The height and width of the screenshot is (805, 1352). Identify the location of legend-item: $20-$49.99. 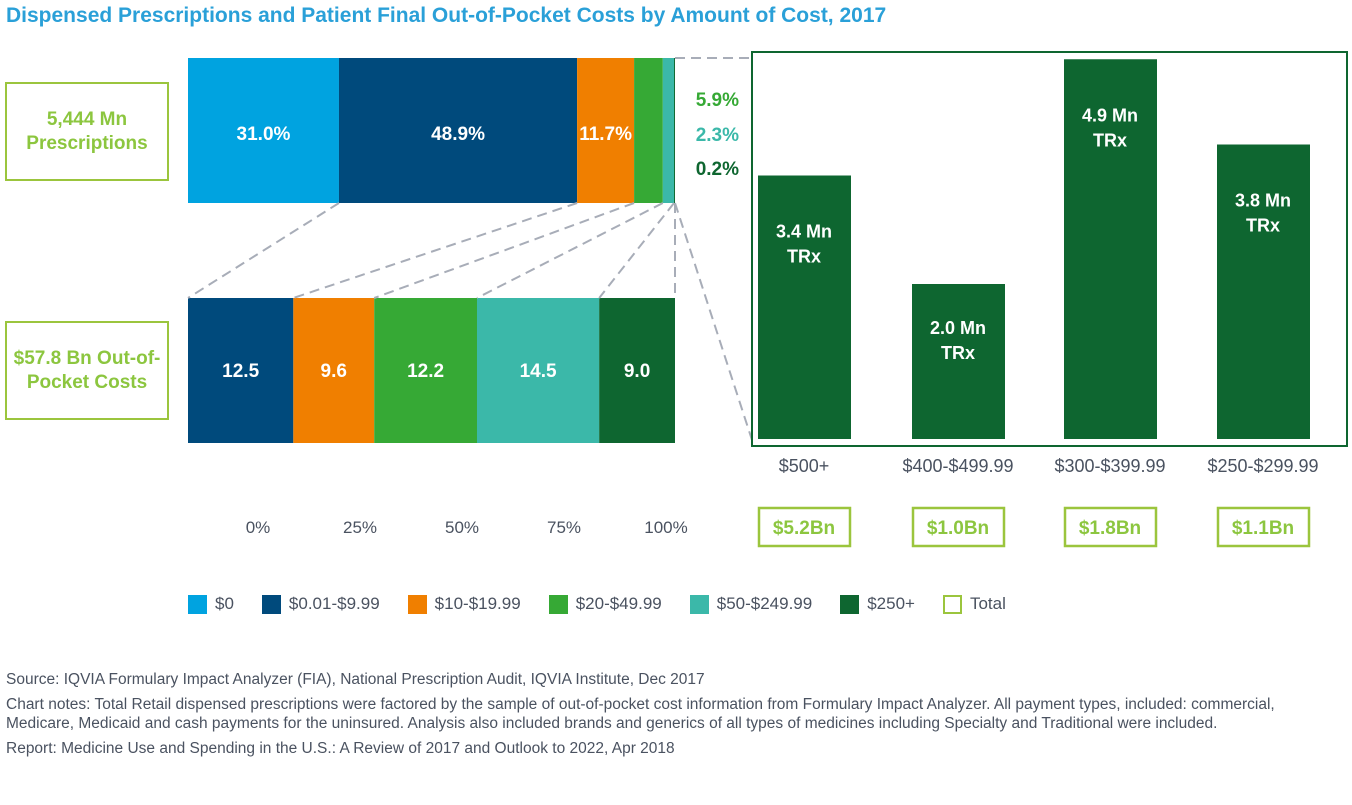
(605, 604).